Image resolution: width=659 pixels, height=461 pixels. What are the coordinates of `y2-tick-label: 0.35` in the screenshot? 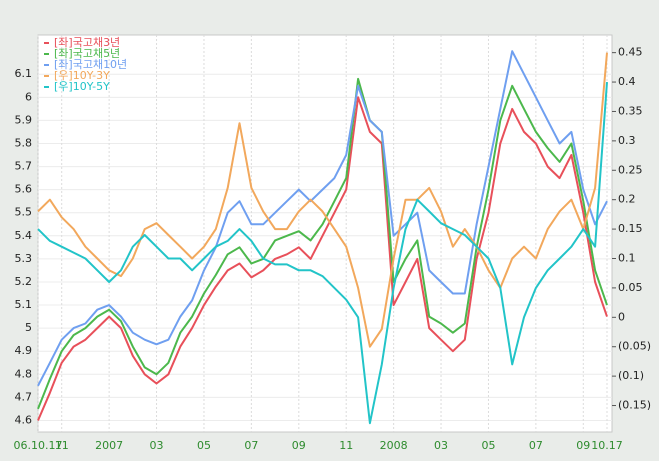 It's located at (630, 110).